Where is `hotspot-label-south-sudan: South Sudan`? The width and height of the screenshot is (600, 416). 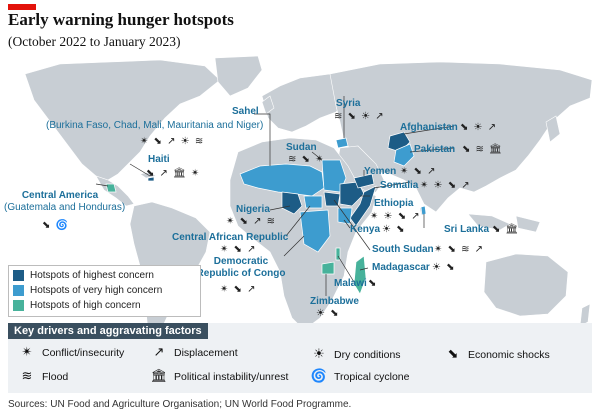 hotspot-label-south-sudan: South Sudan is located at coordinates (403, 249).